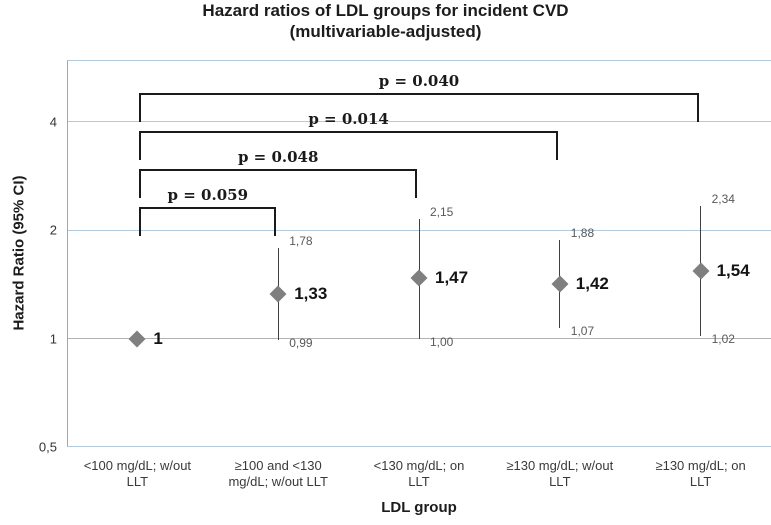 Image resolution: width=771 pixels, height=525 pixels. What do you see at coordinates (278, 157) in the screenshot?
I see `p-value-label: p = 0.048` at bounding box center [278, 157].